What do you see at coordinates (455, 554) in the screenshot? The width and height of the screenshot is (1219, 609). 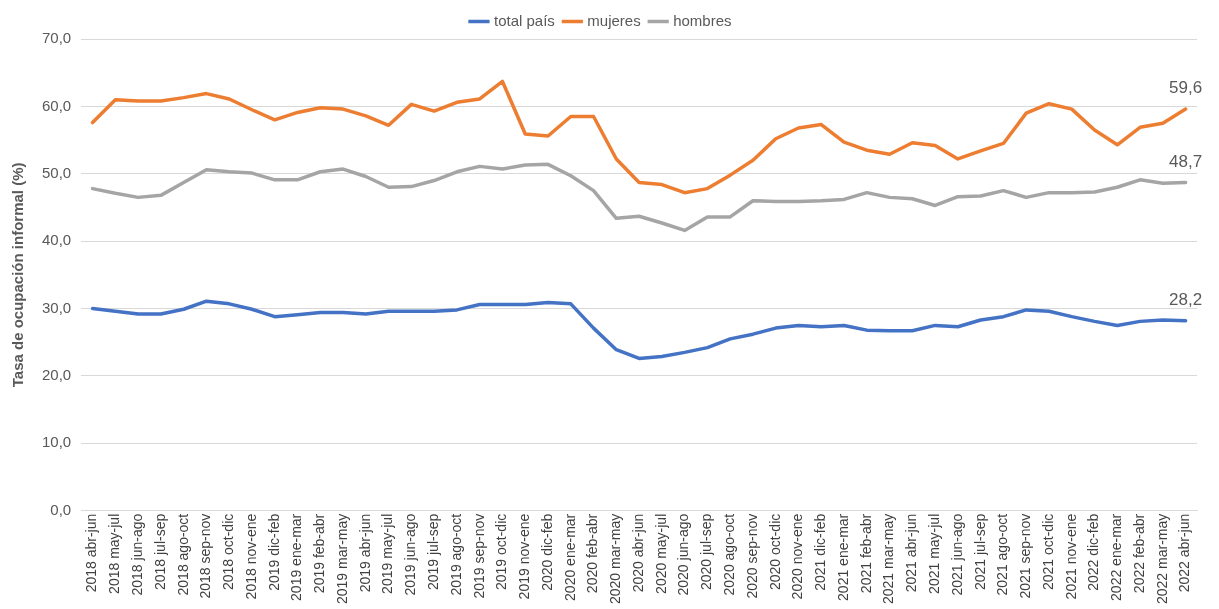 I see `x-tick-label: 2019 ago-oct` at bounding box center [455, 554].